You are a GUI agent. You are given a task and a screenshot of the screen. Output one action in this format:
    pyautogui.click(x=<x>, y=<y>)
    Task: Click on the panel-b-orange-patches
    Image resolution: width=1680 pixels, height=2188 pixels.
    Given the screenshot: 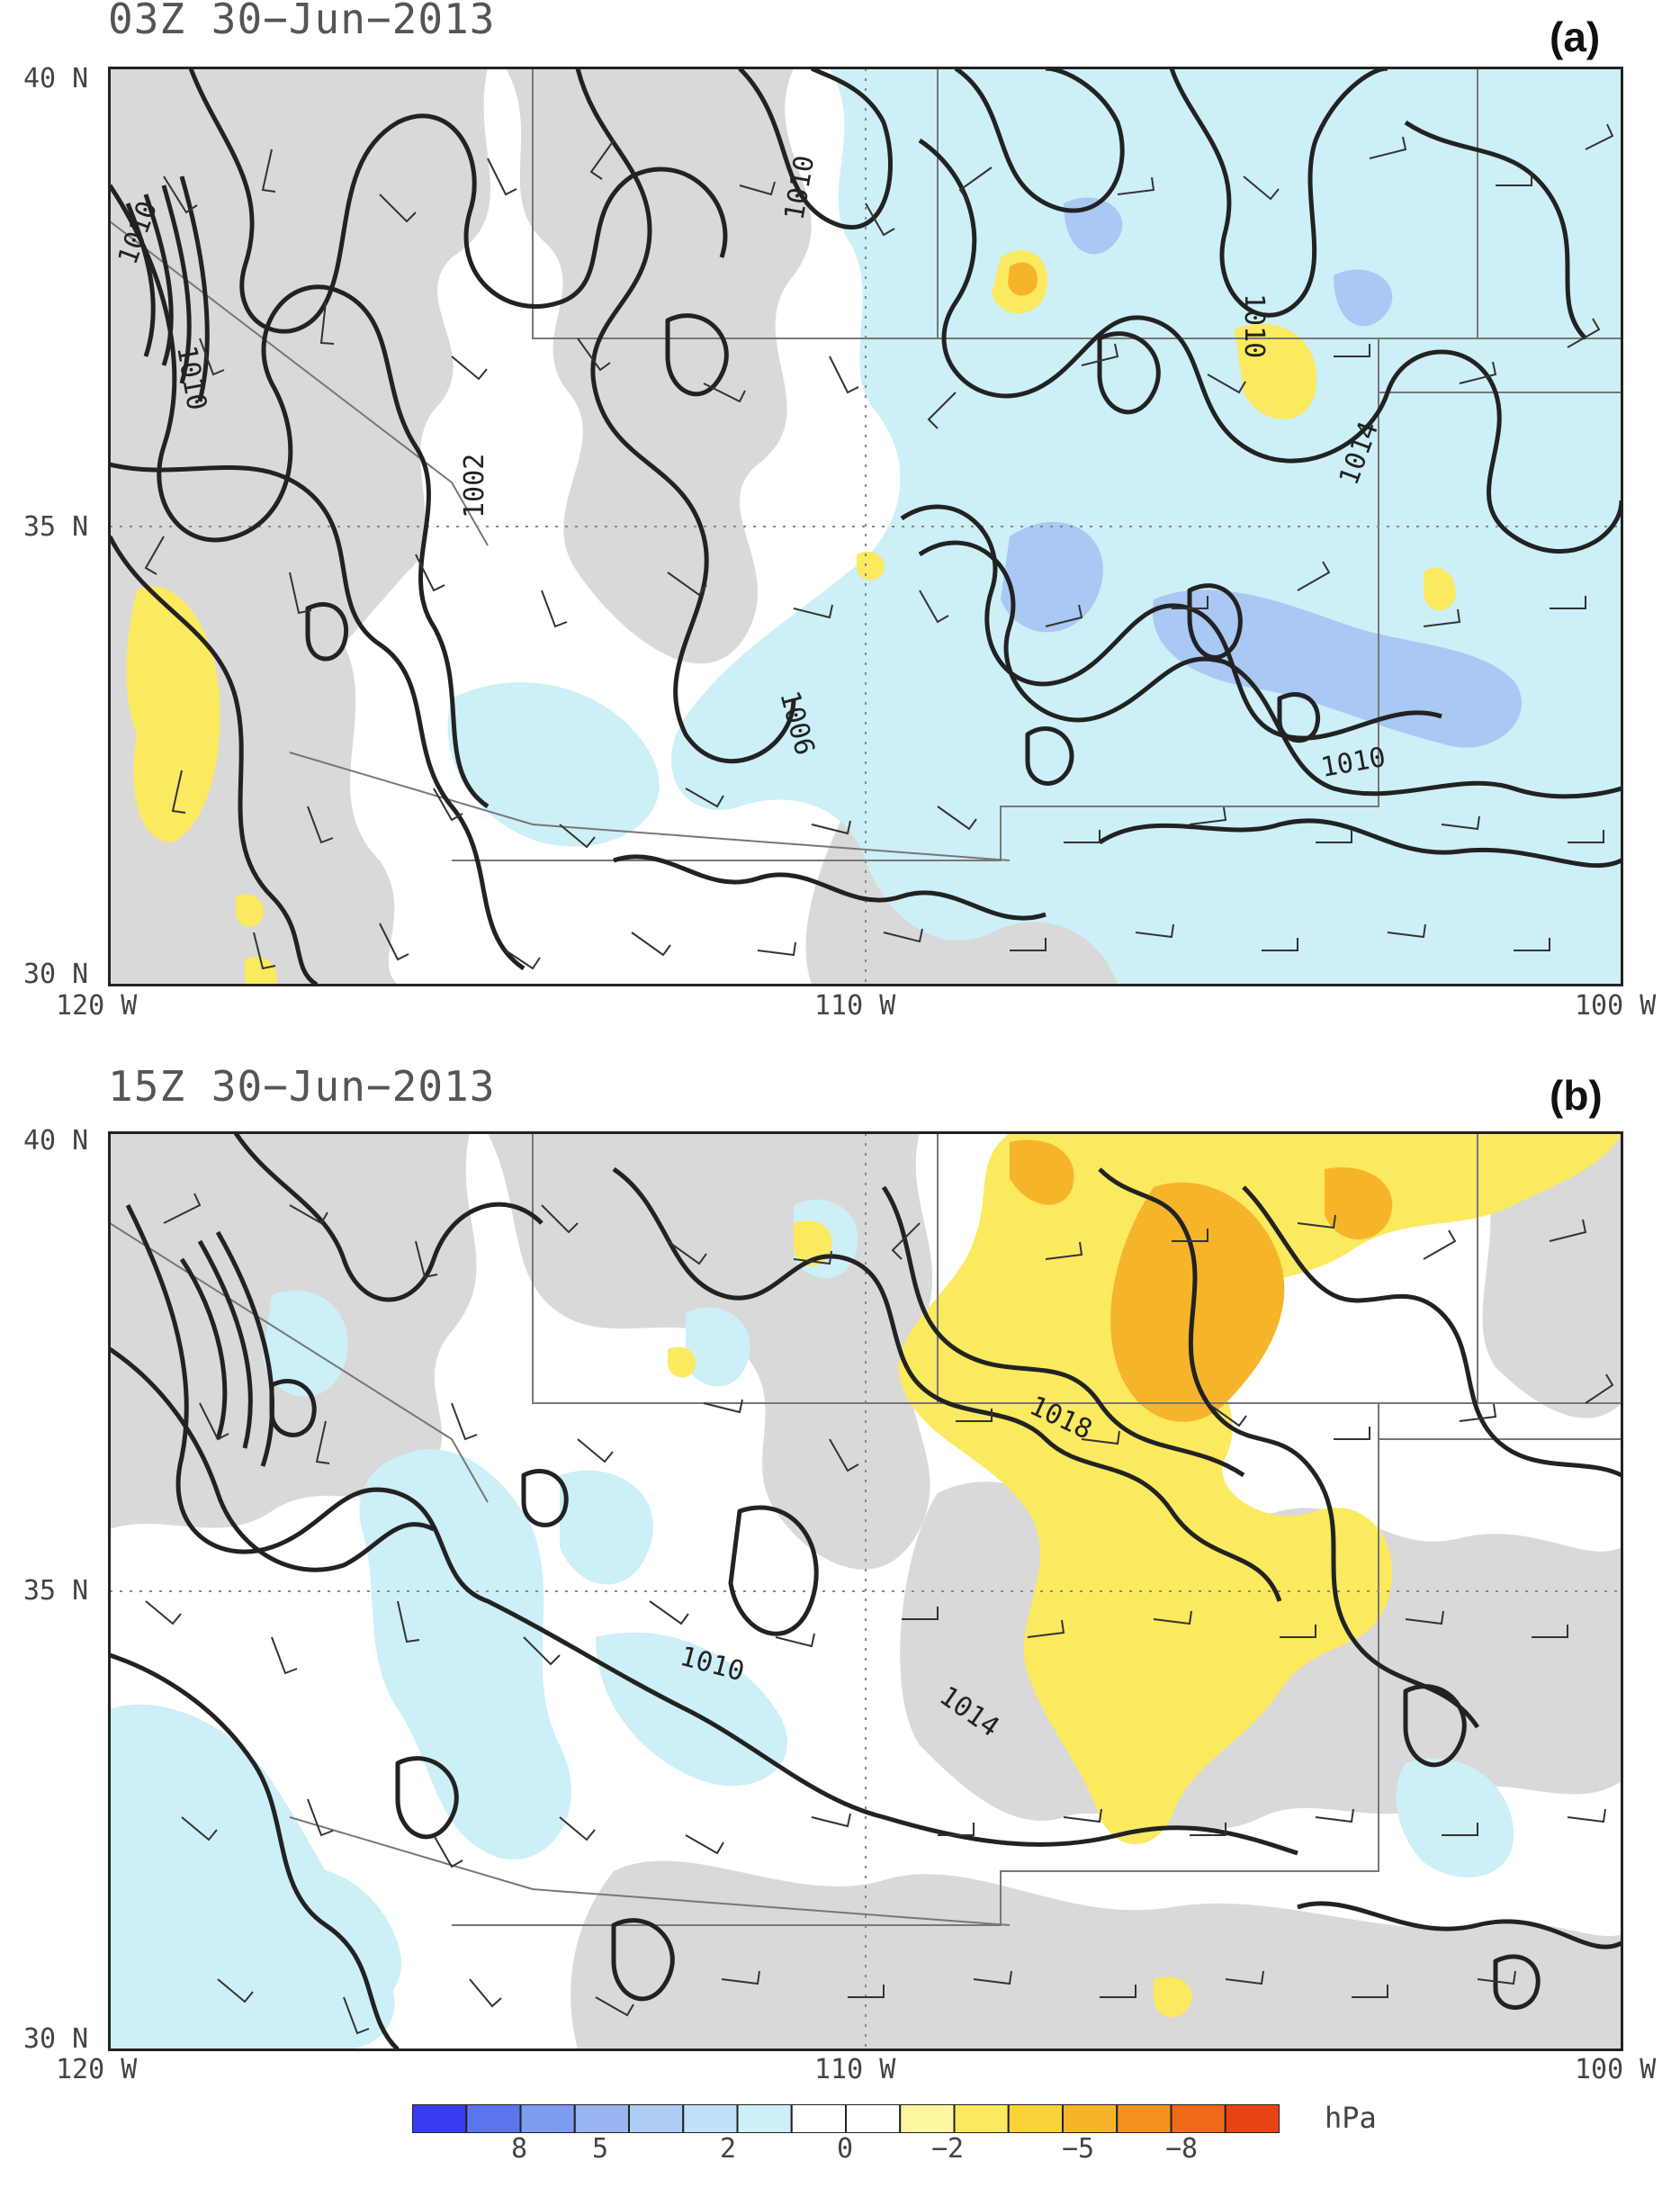 What is the action you would take?
    pyautogui.click(x=1201, y=1280)
    